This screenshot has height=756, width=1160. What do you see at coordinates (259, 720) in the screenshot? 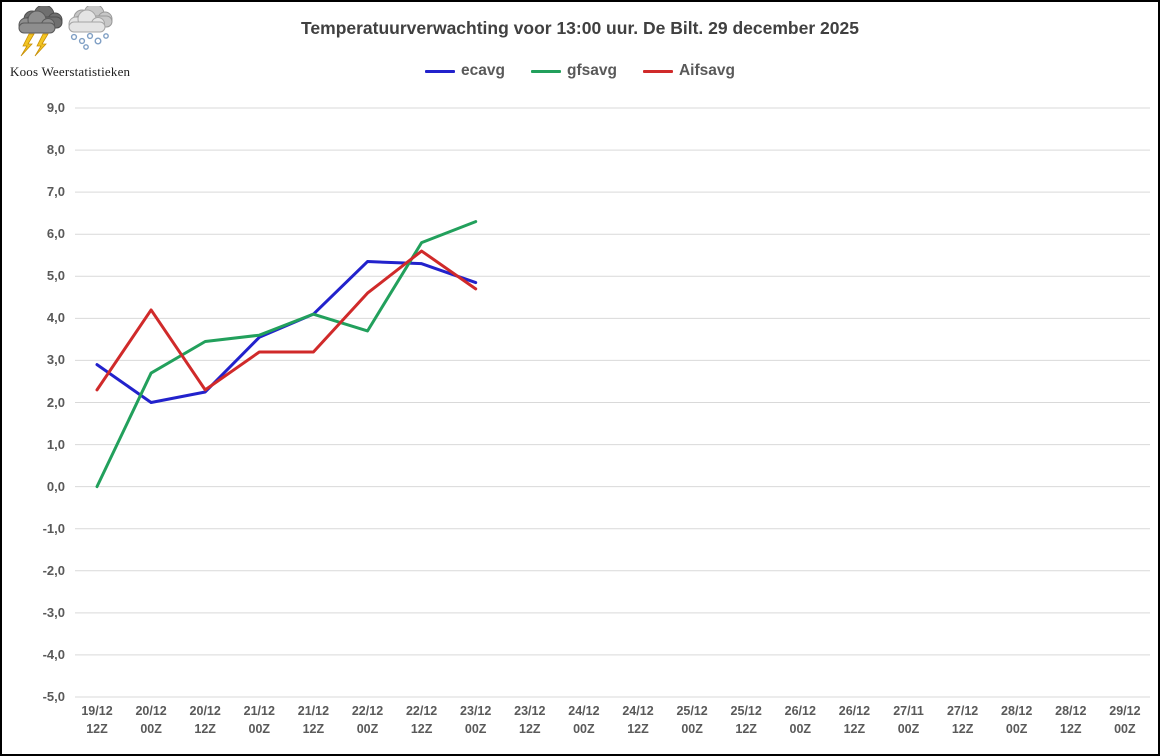
I see `x-tick-label: 21/12 00Z` at bounding box center [259, 720].